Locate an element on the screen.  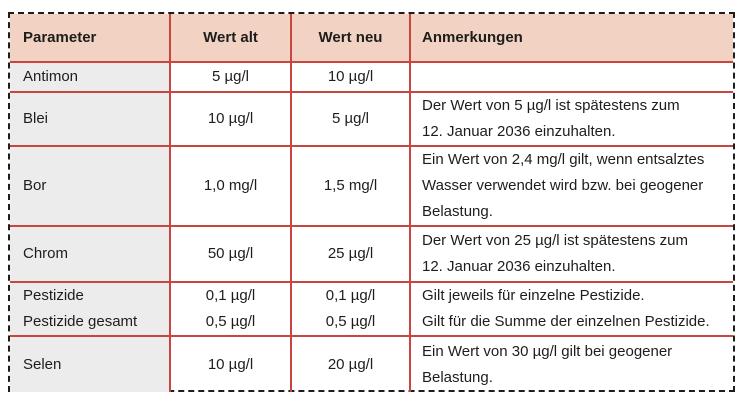
wert-neu-cell: 5 µg/l is located at coordinates (350, 118).